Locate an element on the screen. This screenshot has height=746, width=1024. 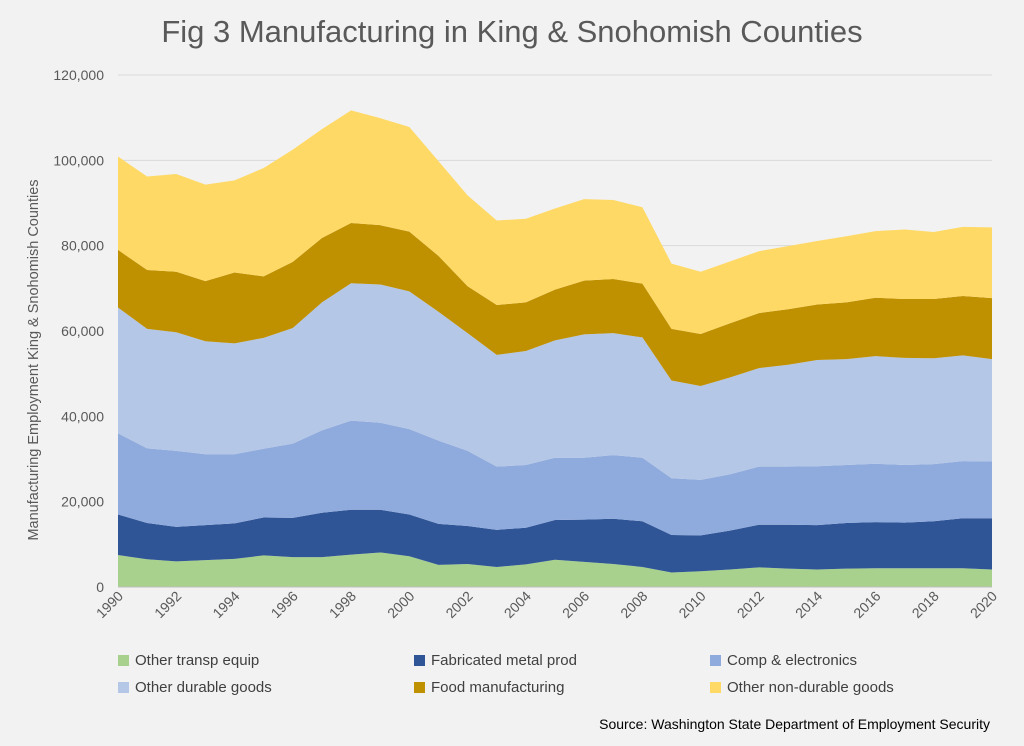
area-fabricated-metal-prod is located at coordinates (555, 541).